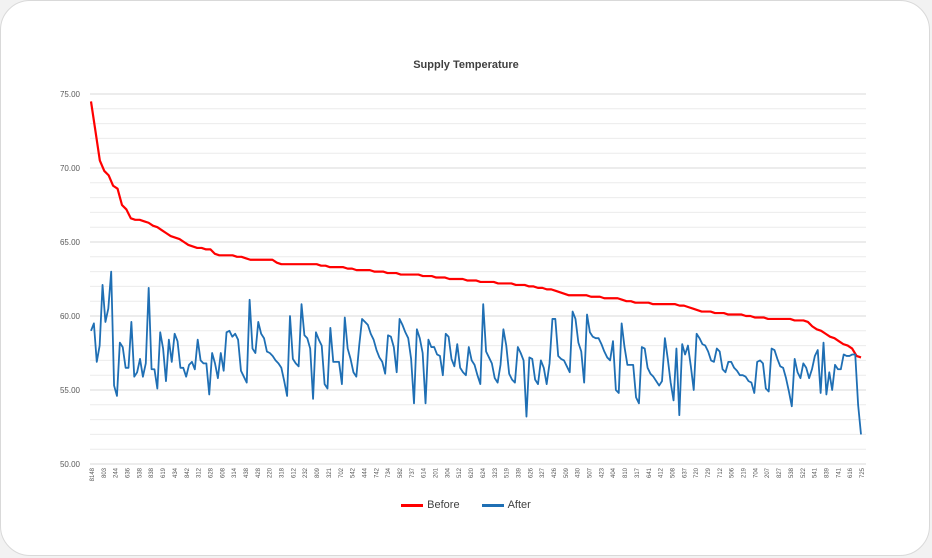 This screenshot has height=558, width=932. Describe the element at coordinates (164, 472) in the screenshot. I see `x-tick-label: 619` at that location.